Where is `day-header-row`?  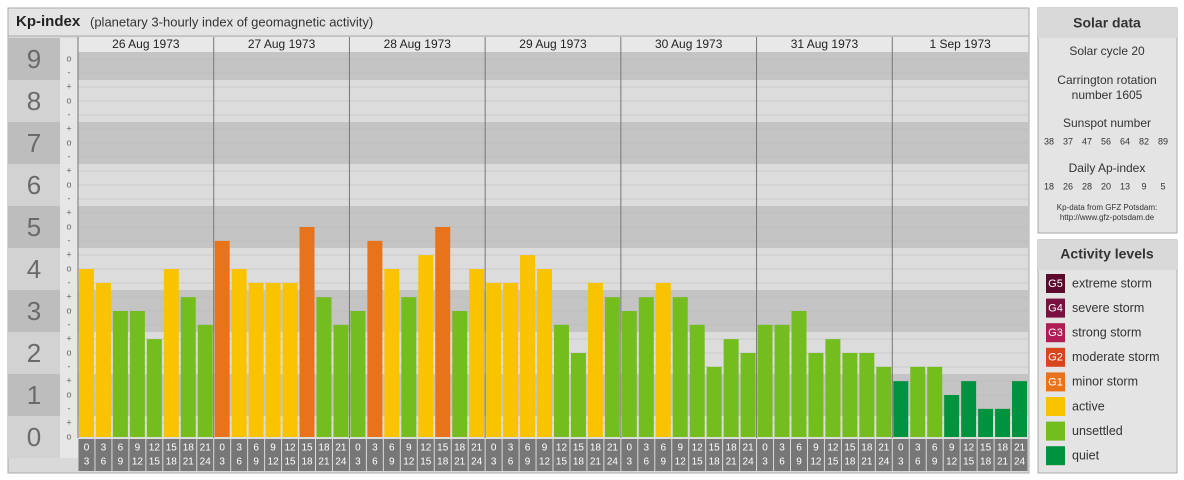 day-header-row is located at coordinates (553, 44).